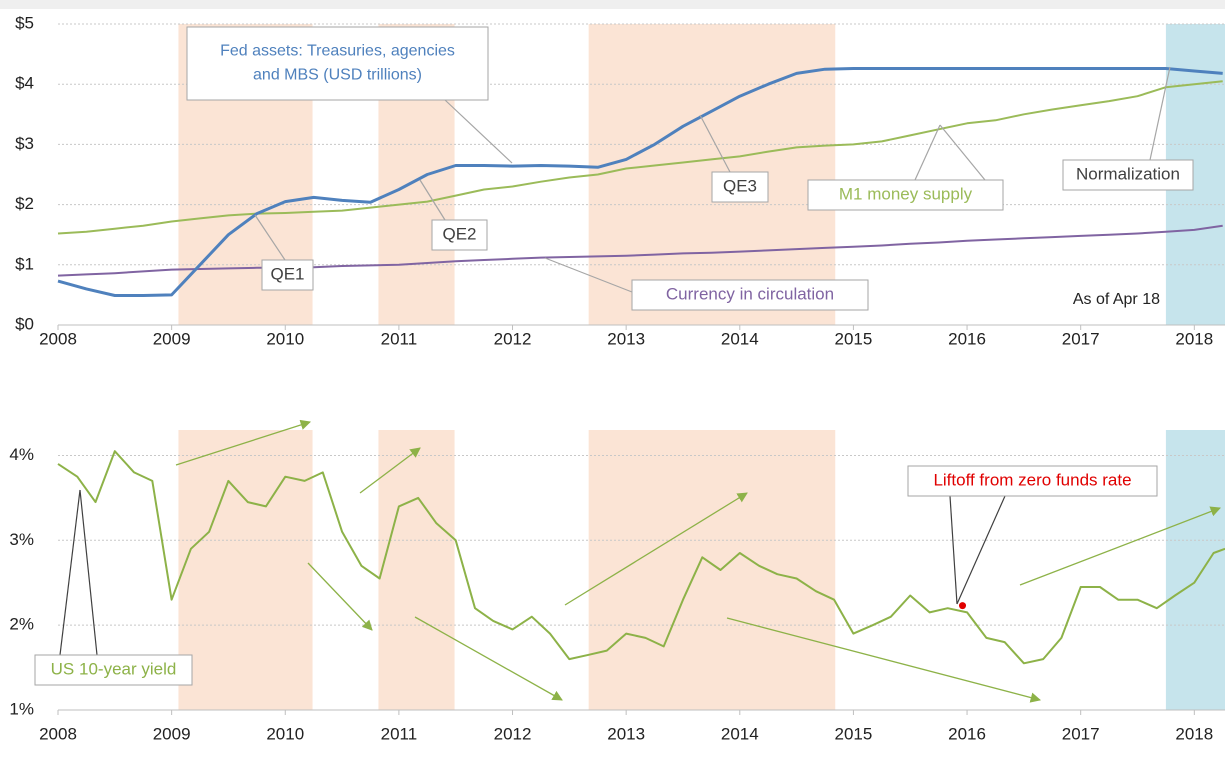 Image resolution: width=1225 pixels, height=758 pixels. Describe the element at coordinates (24, 323) in the screenshot. I see `y-tick-label: $0` at that location.